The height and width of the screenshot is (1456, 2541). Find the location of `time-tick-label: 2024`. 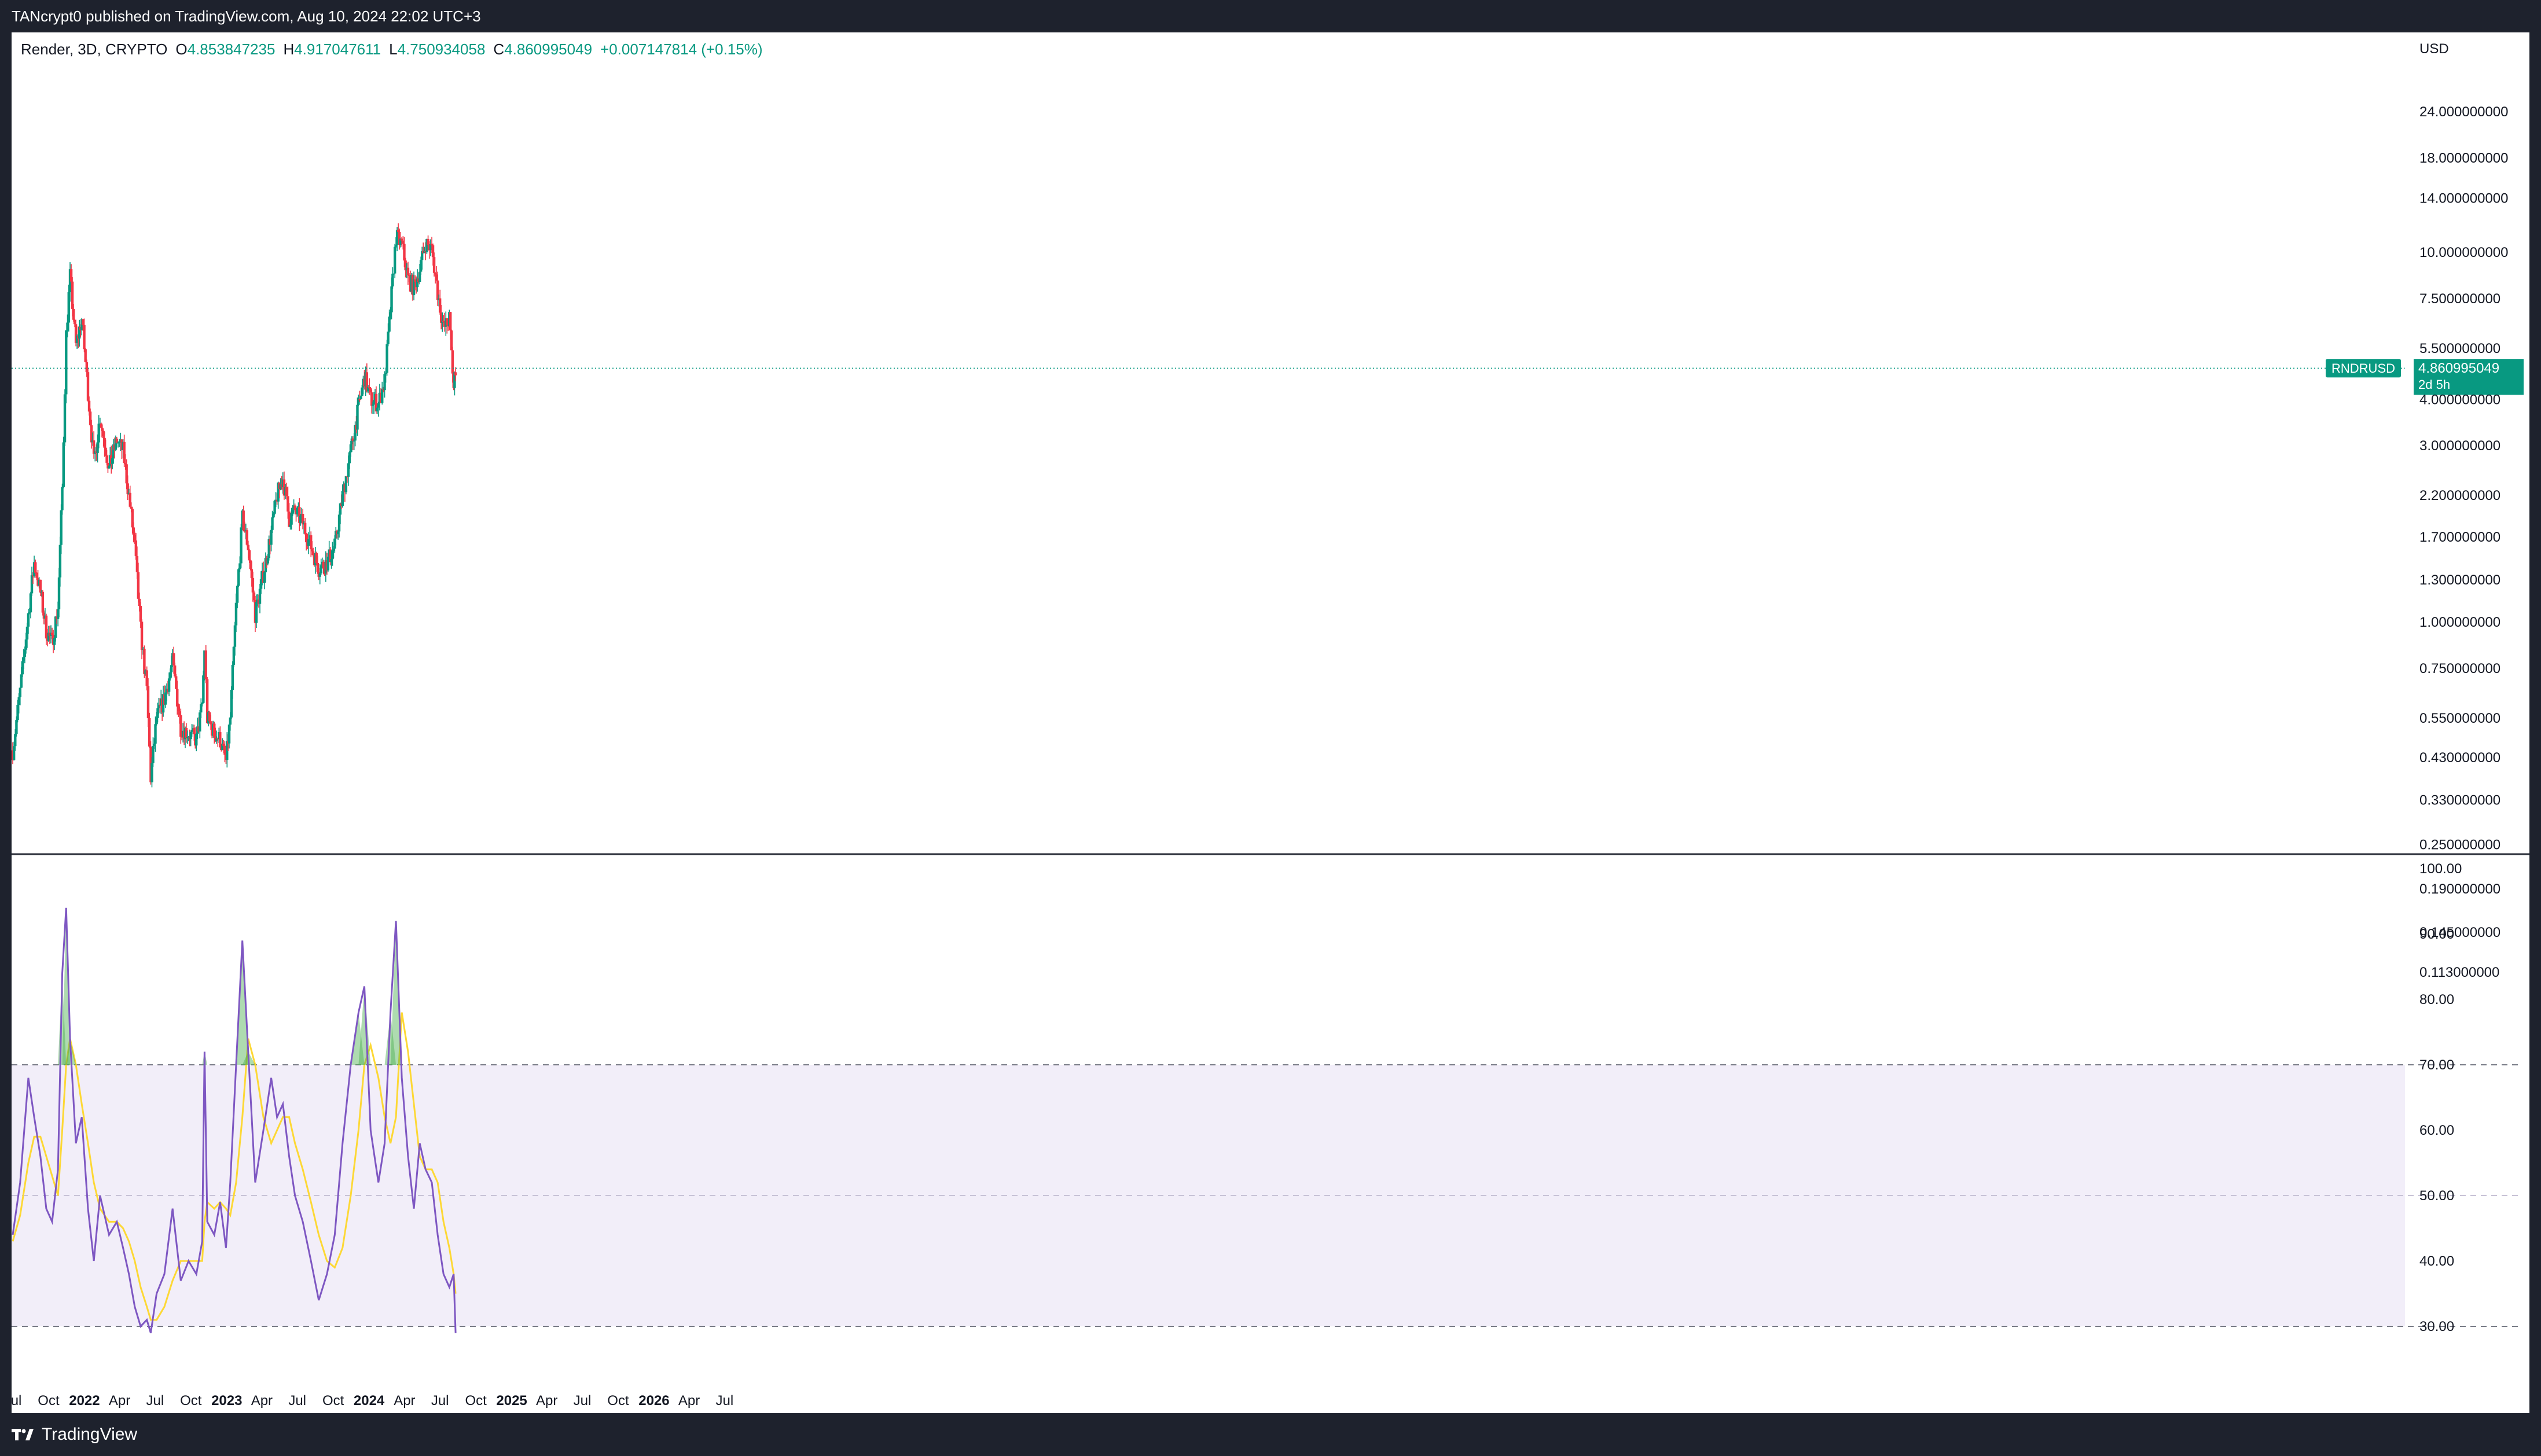

time-tick-label: 2024 is located at coordinates (369, 1401).